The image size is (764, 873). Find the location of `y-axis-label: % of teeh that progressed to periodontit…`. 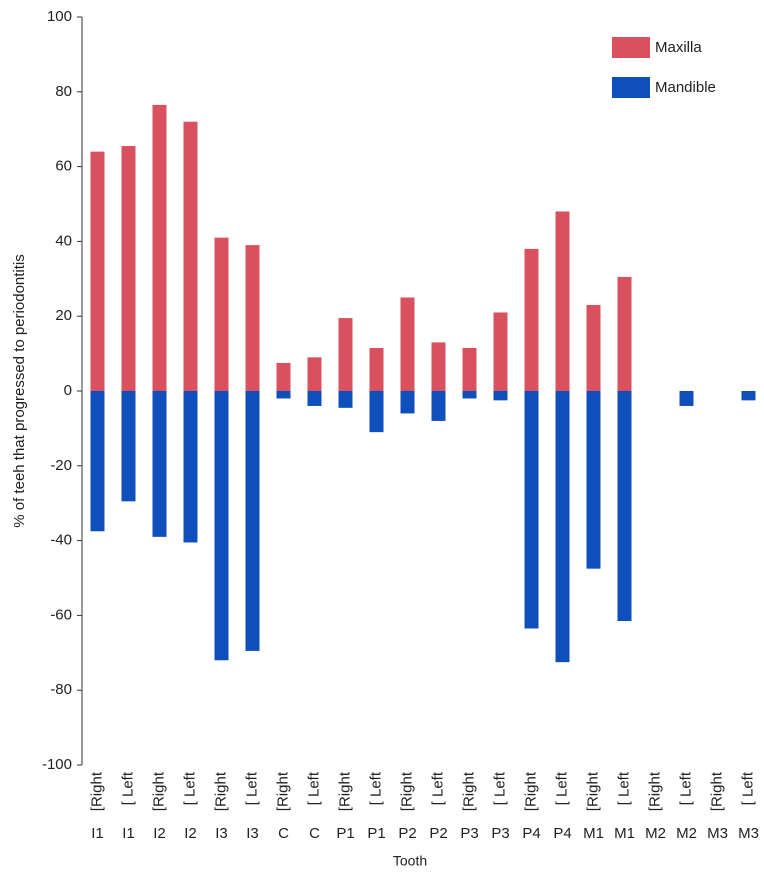

y-axis-label: % of teeh that progressed to periodontit… is located at coordinates (19, 391).